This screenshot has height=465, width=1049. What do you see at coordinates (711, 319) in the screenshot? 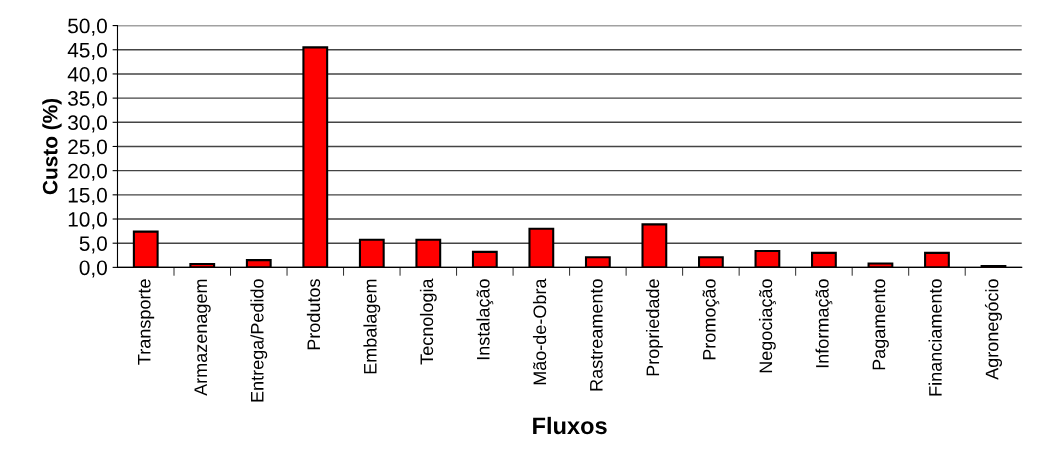
I see `x-tick-label: Promoção` at bounding box center [711, 319].